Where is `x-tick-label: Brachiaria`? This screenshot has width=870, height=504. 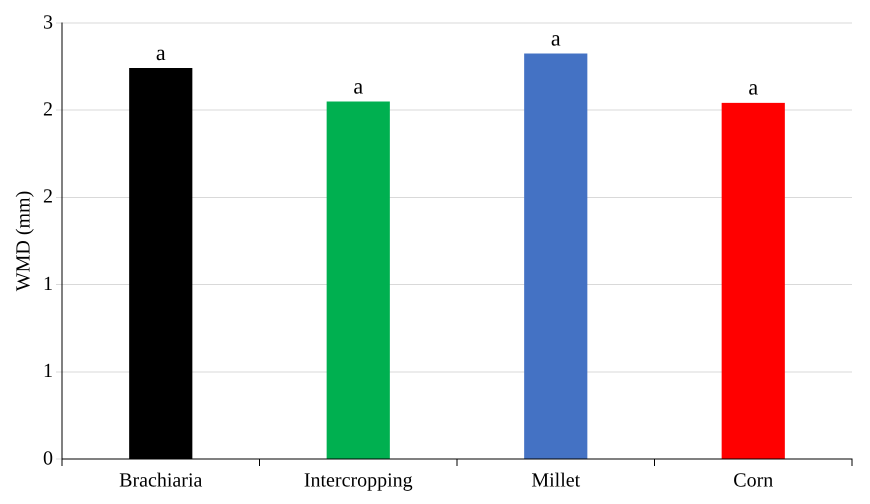
x-tick-label: Brachiaria is located at coordinates (161, 480).